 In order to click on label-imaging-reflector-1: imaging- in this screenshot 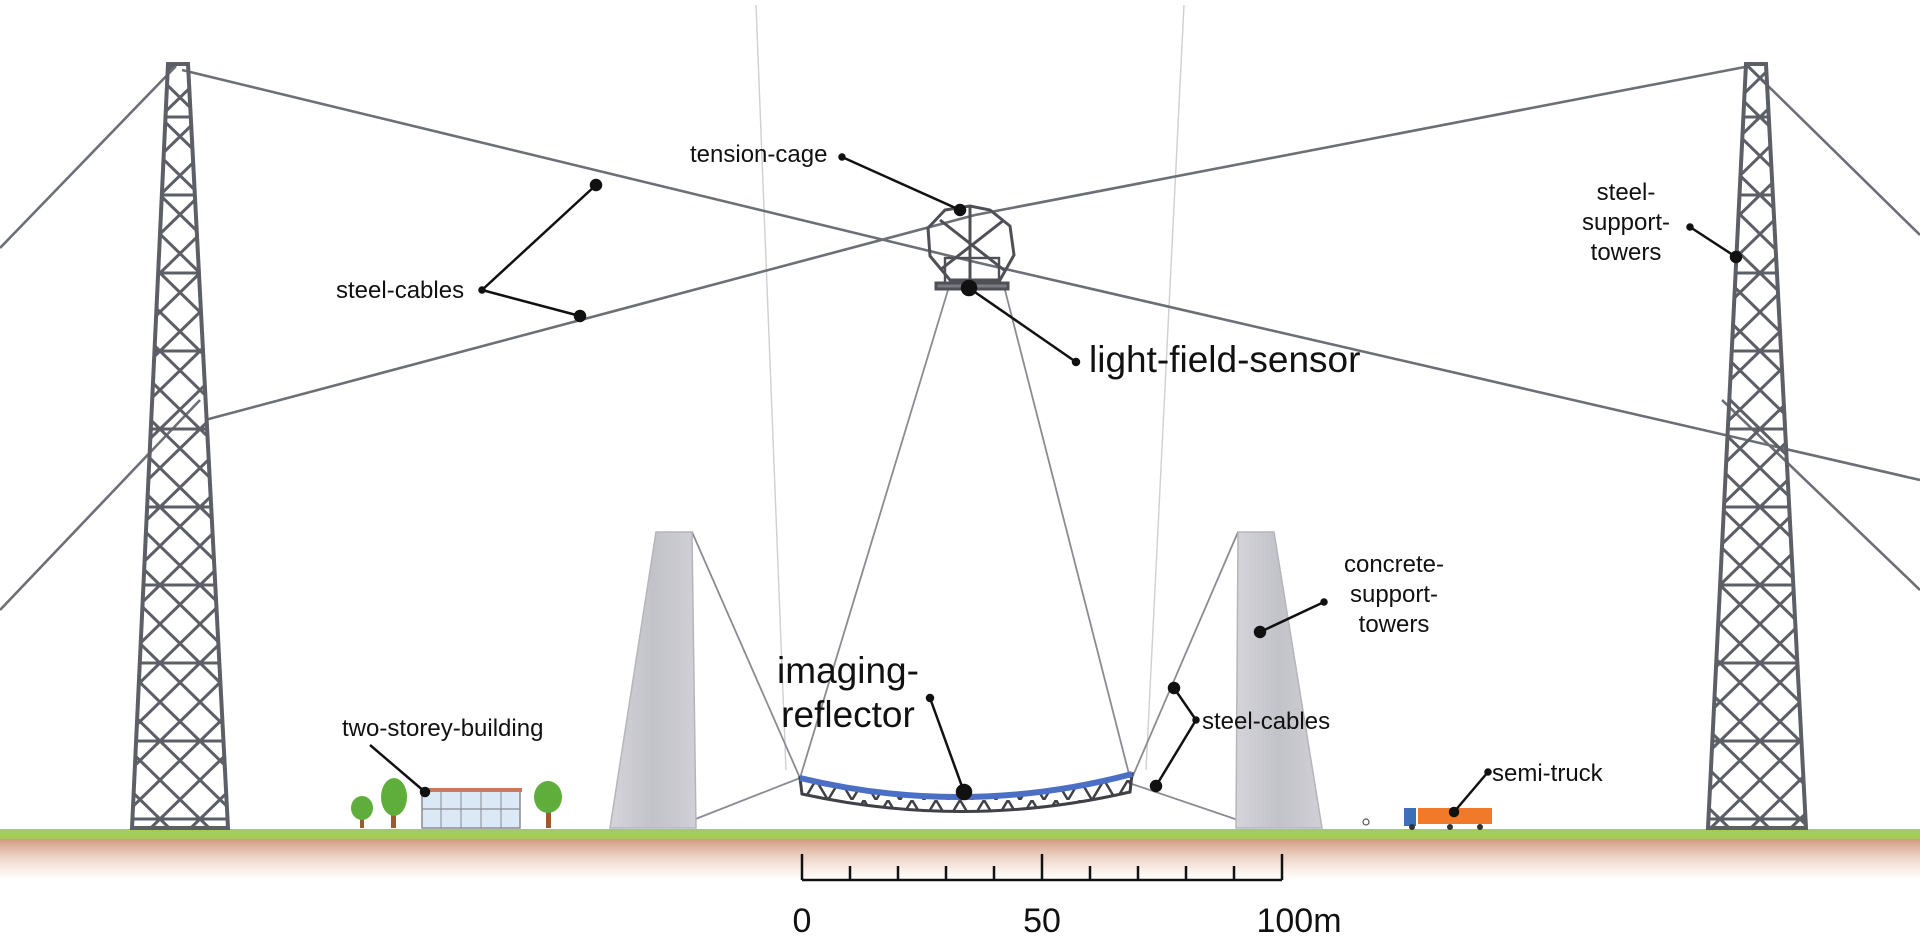, I will do `click(848, 670)`.